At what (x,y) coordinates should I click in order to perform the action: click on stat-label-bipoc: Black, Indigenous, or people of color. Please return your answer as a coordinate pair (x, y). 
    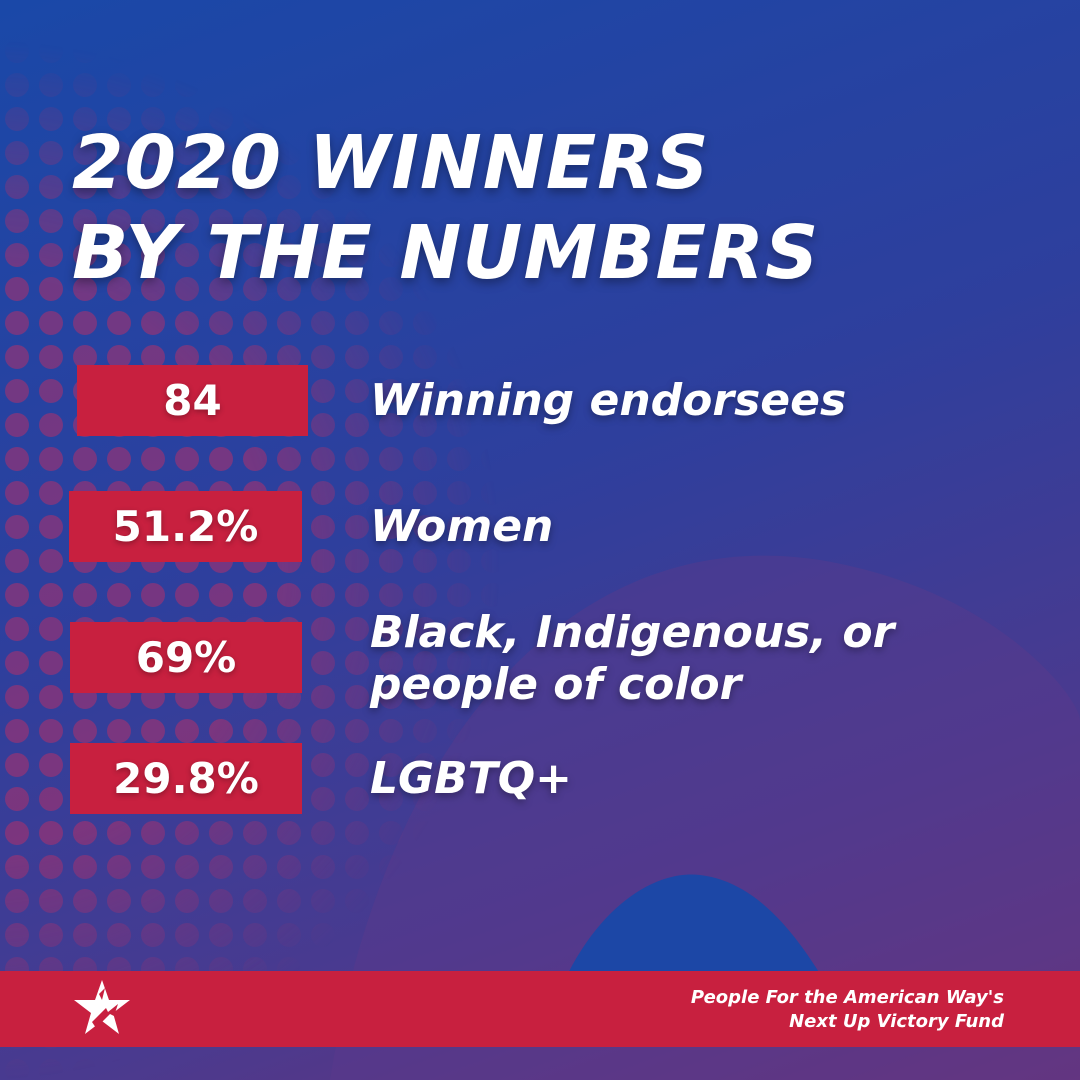
    Looking at the image, I should click on (632, 659).